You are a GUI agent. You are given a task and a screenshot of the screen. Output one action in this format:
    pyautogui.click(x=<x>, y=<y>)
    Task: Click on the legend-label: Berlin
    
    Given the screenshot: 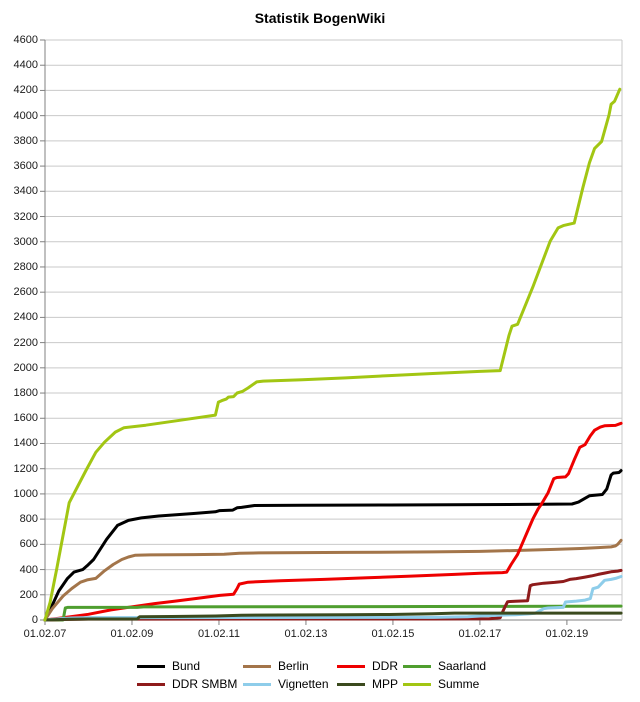 What is the action you would take?
    pyautogui.click(x=293, y=666)
    